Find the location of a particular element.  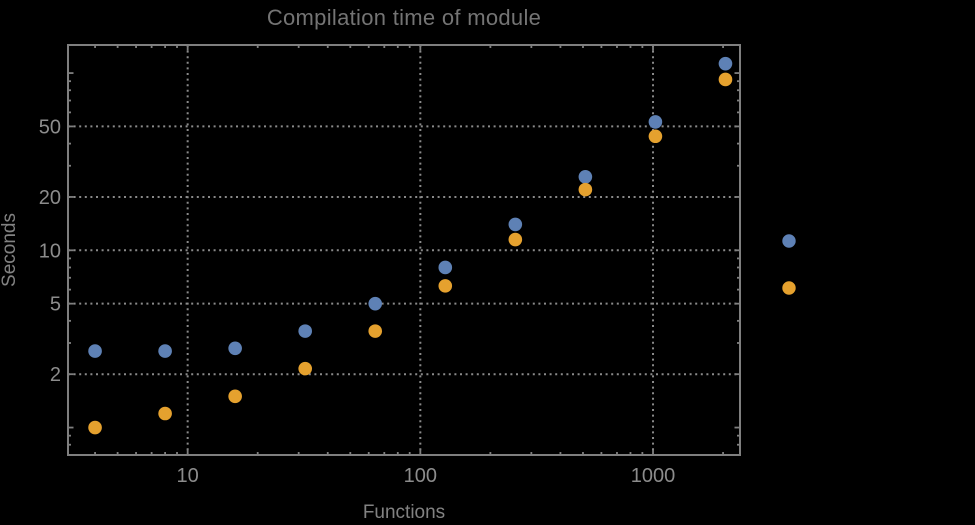

x-tick-label-100: 100 is located at coordinates (420, 476).